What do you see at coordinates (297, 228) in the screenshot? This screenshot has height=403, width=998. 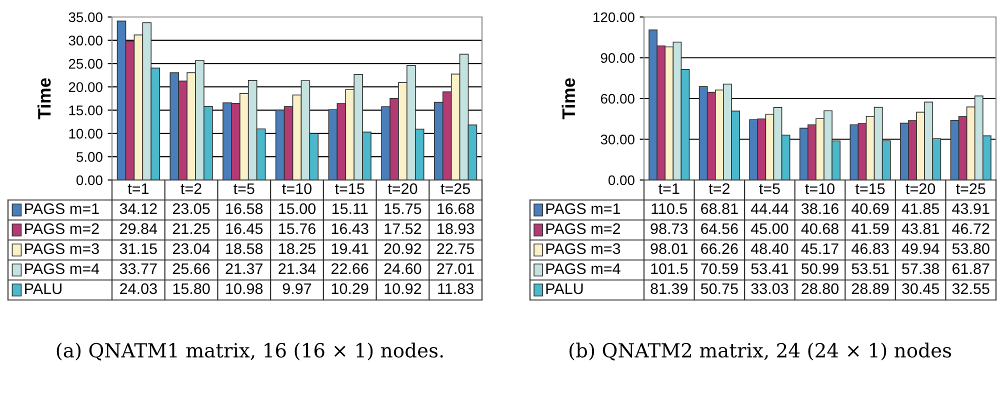 I see `data-label: 15.76` at bounding box center [297, 228].